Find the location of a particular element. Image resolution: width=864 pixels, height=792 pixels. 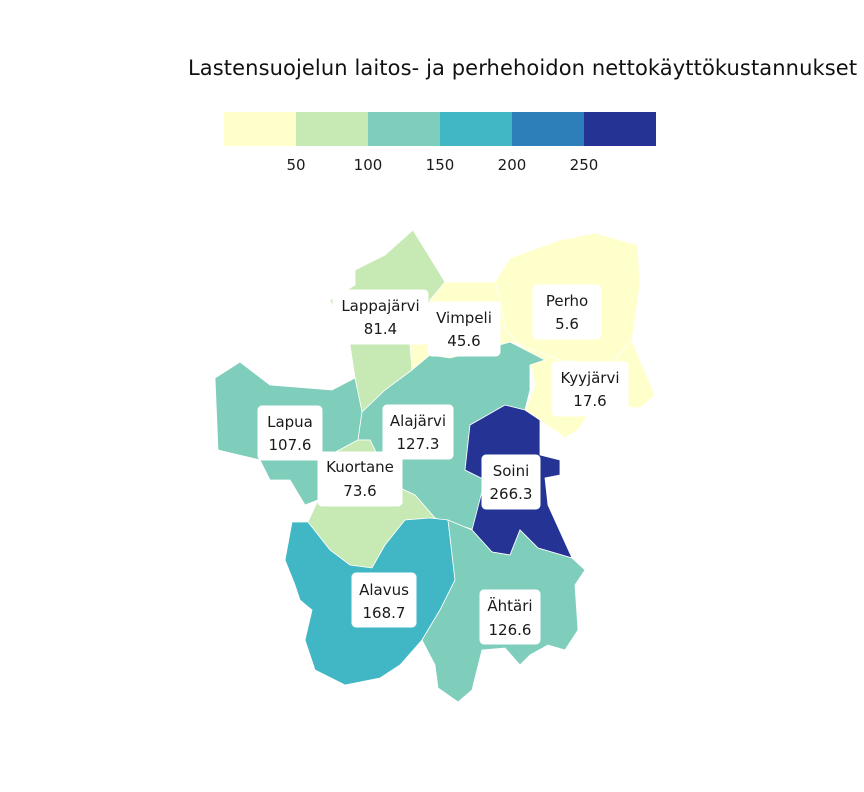

region-name-kyyjarvi: Kyyjärvi is located at coordinates (589, 378).